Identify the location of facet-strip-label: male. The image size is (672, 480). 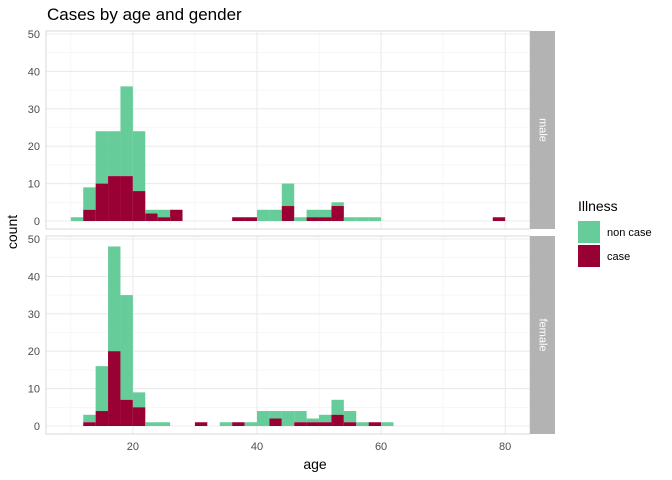
(543, 130).